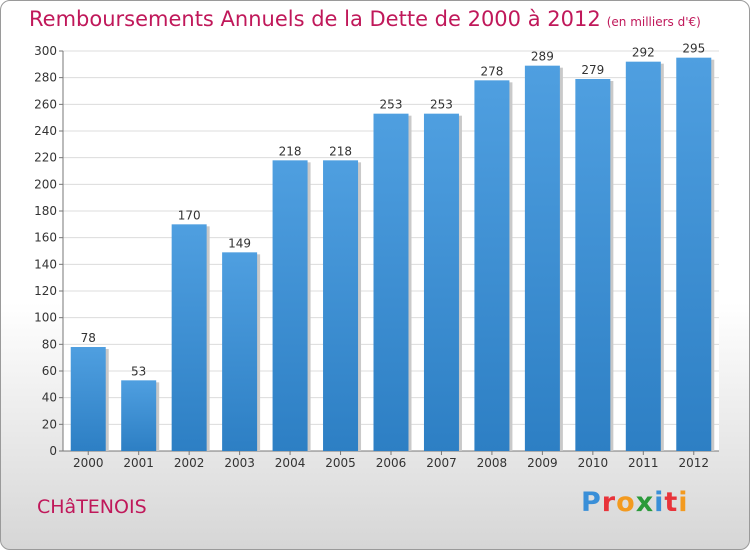  I want to click on bar-value-label: 149, so click(239, 243).